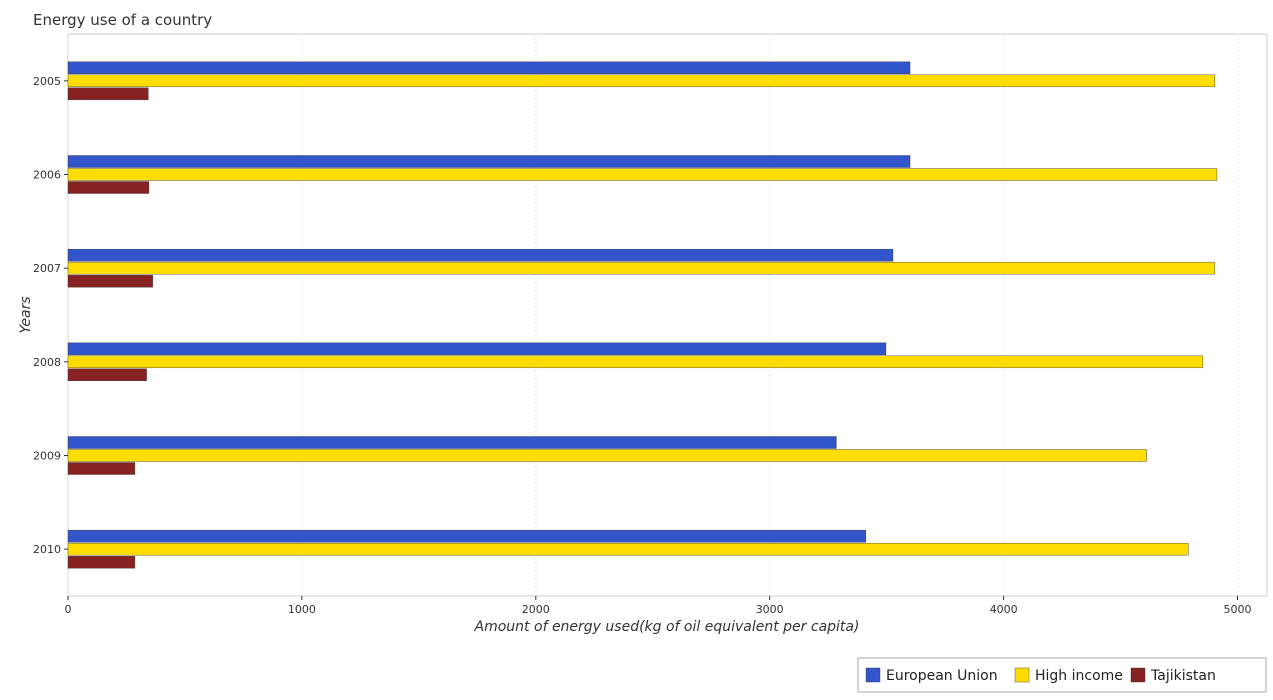  What do you see at coordinates (873, 675) in the screenshot?
I see `legend-swatch-european-union` at bounding box center [873, 675].